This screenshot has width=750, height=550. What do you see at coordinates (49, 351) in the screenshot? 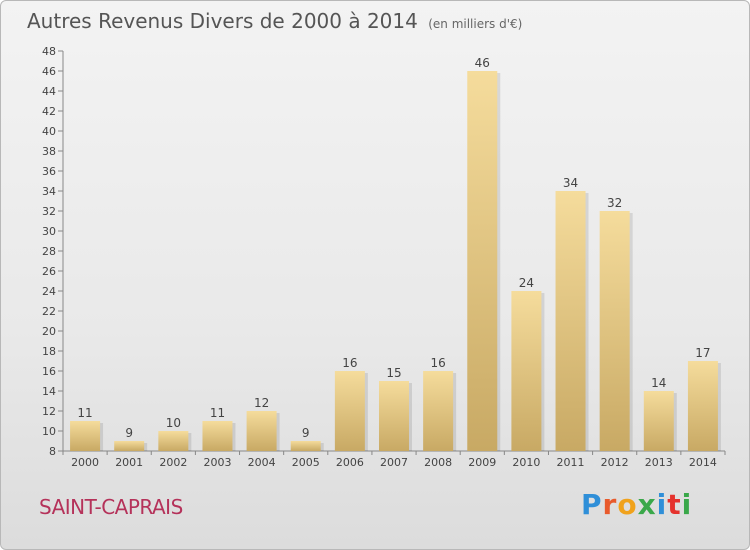
I see `y-tick-label: 18` at bounding box center [49, 351].